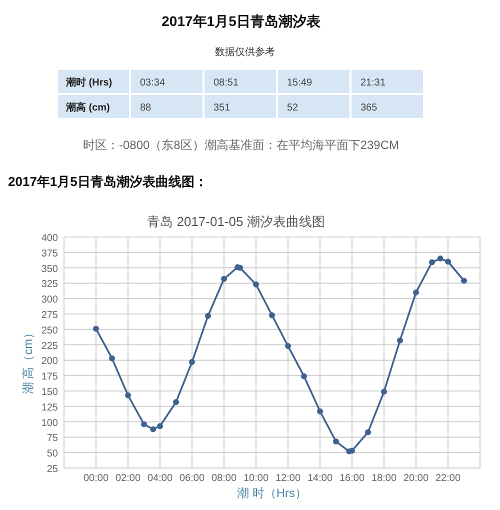 The height and width of the screenshot is (510, 500). What do you see at coordinates (373, 83) in the screenshot?
I see `category-label: 21:31` at bounding box center [373, 83].